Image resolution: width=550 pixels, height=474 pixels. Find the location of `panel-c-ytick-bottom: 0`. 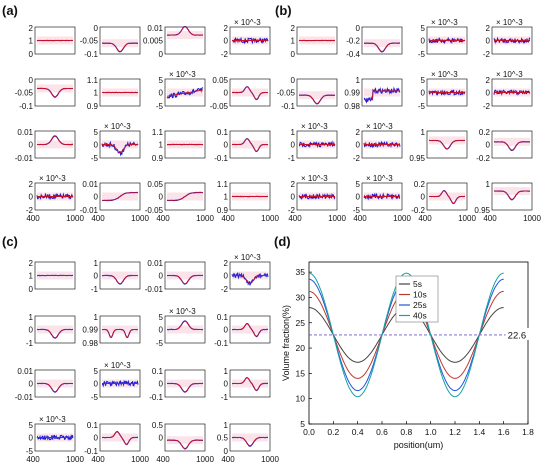

panel-c-ytick-bottom: 0 is located at coordinates (31, 289).